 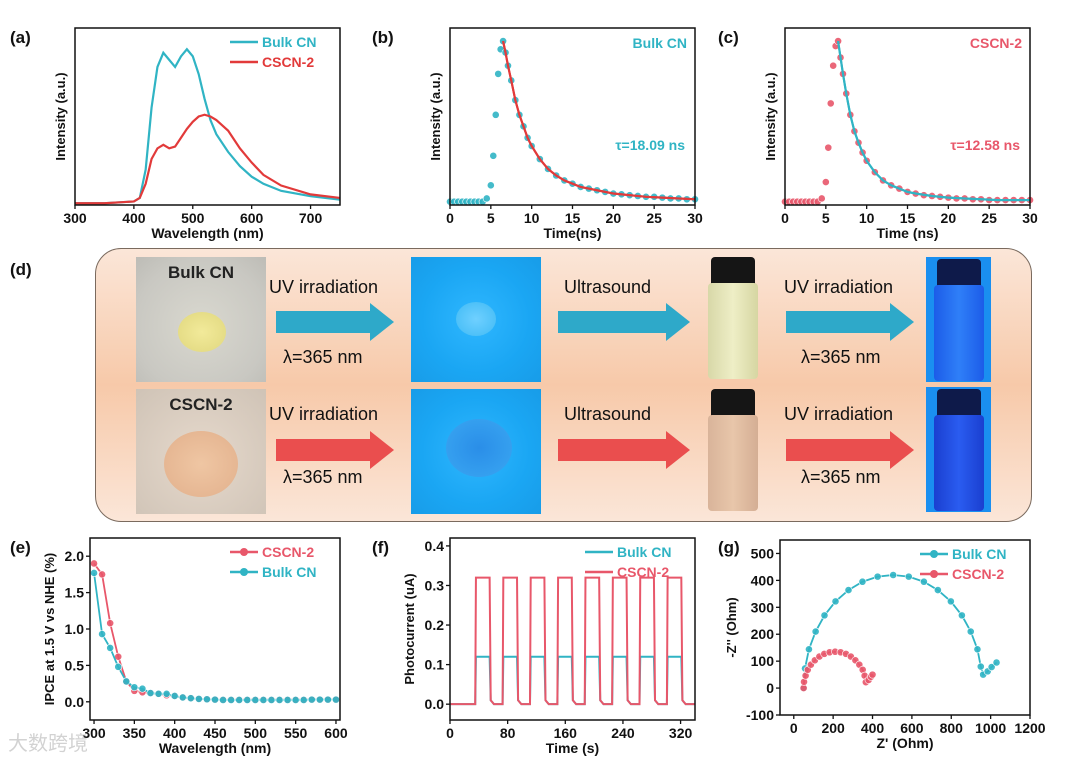 What do you see at coordinates (833, 728) in the screenshot?
I see `x-tick-label: 200` at bounding box center [833, 728].